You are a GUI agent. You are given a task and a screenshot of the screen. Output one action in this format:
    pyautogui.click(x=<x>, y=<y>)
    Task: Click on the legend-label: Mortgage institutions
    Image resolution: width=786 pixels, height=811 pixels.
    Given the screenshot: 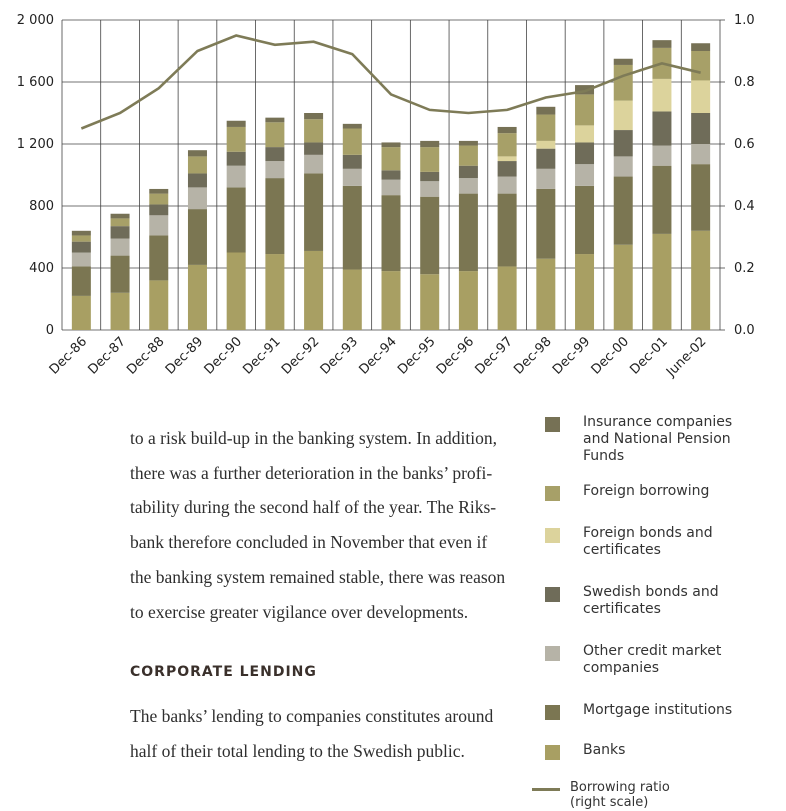 What is the action you would take?
    pyautogui.click(x=658, y=710)
    